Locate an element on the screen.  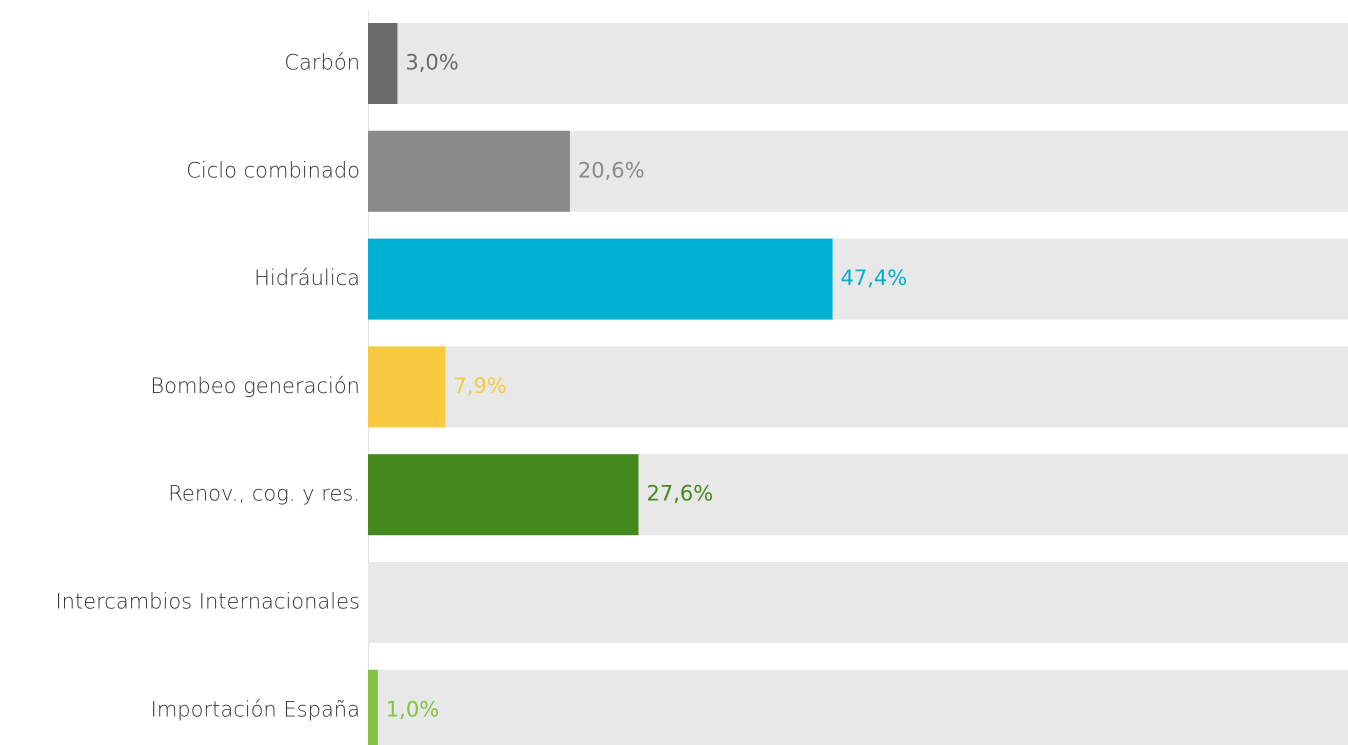
value-label: 20,6% is located at coordinates (611, 170).